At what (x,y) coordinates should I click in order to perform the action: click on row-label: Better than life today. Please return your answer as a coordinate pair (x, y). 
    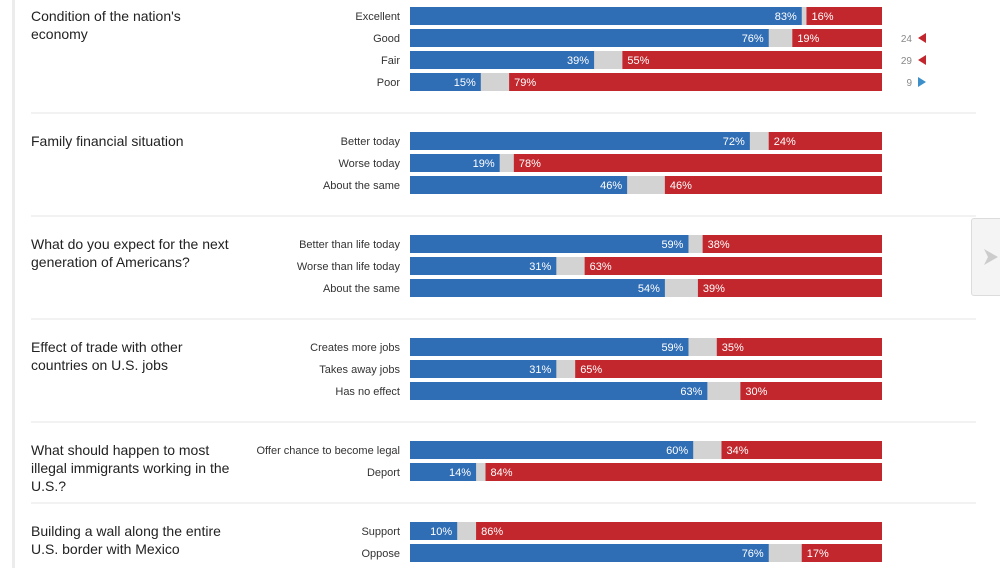
    Looking at the image, I should click on (349, 245).